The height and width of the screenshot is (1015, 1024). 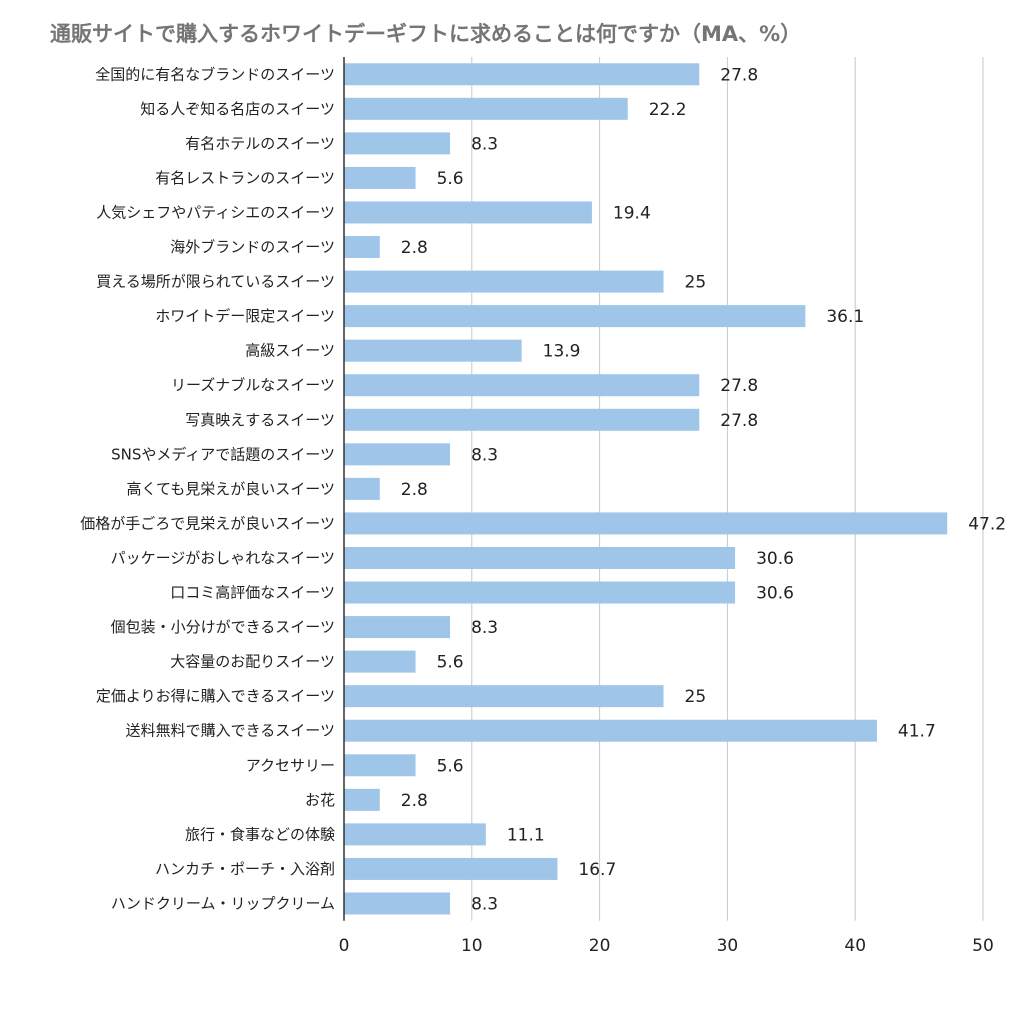 I want to click on category-label: 定価よりお得に購入できるスイーツ, so click(x=215, y=696).